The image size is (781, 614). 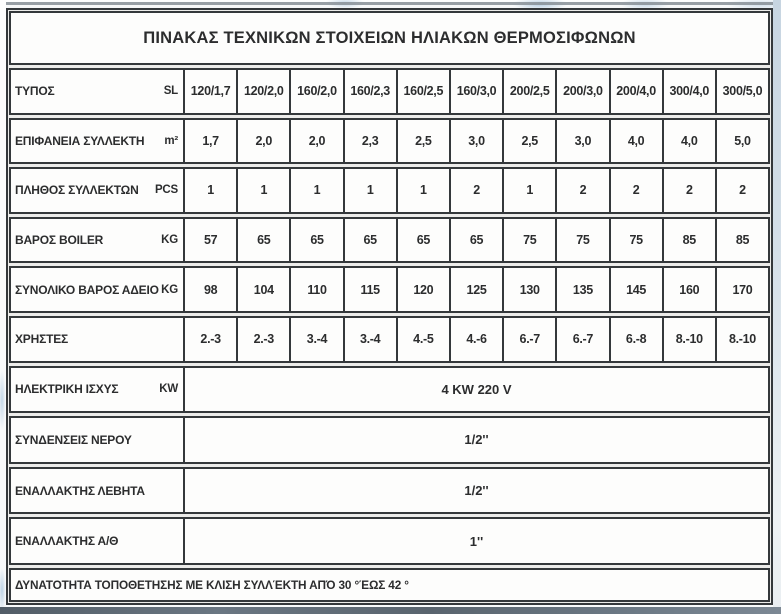 What do you see at coordinates (67, 541) in the screenshot?
I see `row-label: ΕΝΑΛΛΑΚΤΗΣ Α/Θ` at bounding box center [67, 541].